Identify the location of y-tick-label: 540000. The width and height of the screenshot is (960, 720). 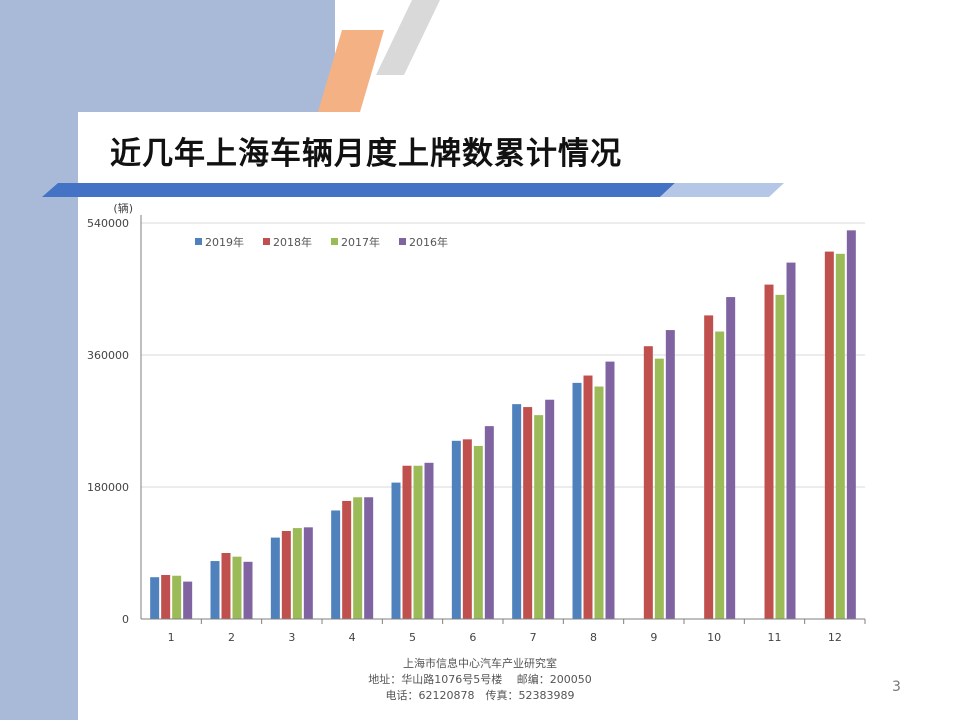
(108, 223).